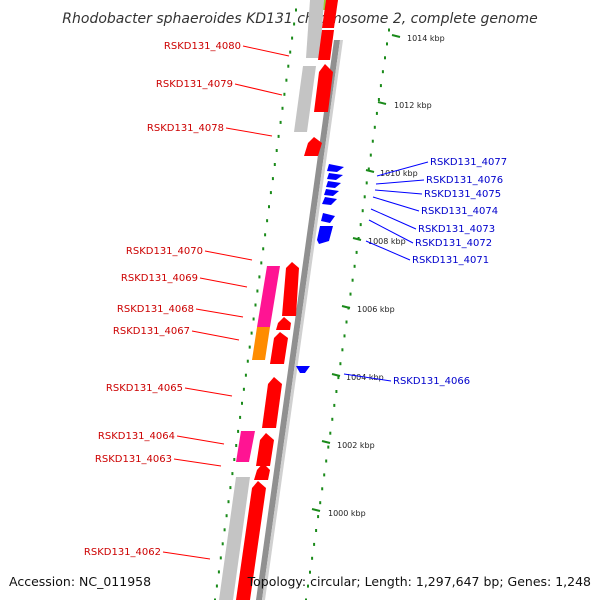 Image resolution: width=600 pixels, height=600 pixels. I want to click on gene-label-forward: RSKD131_4080, so click(227, 49).